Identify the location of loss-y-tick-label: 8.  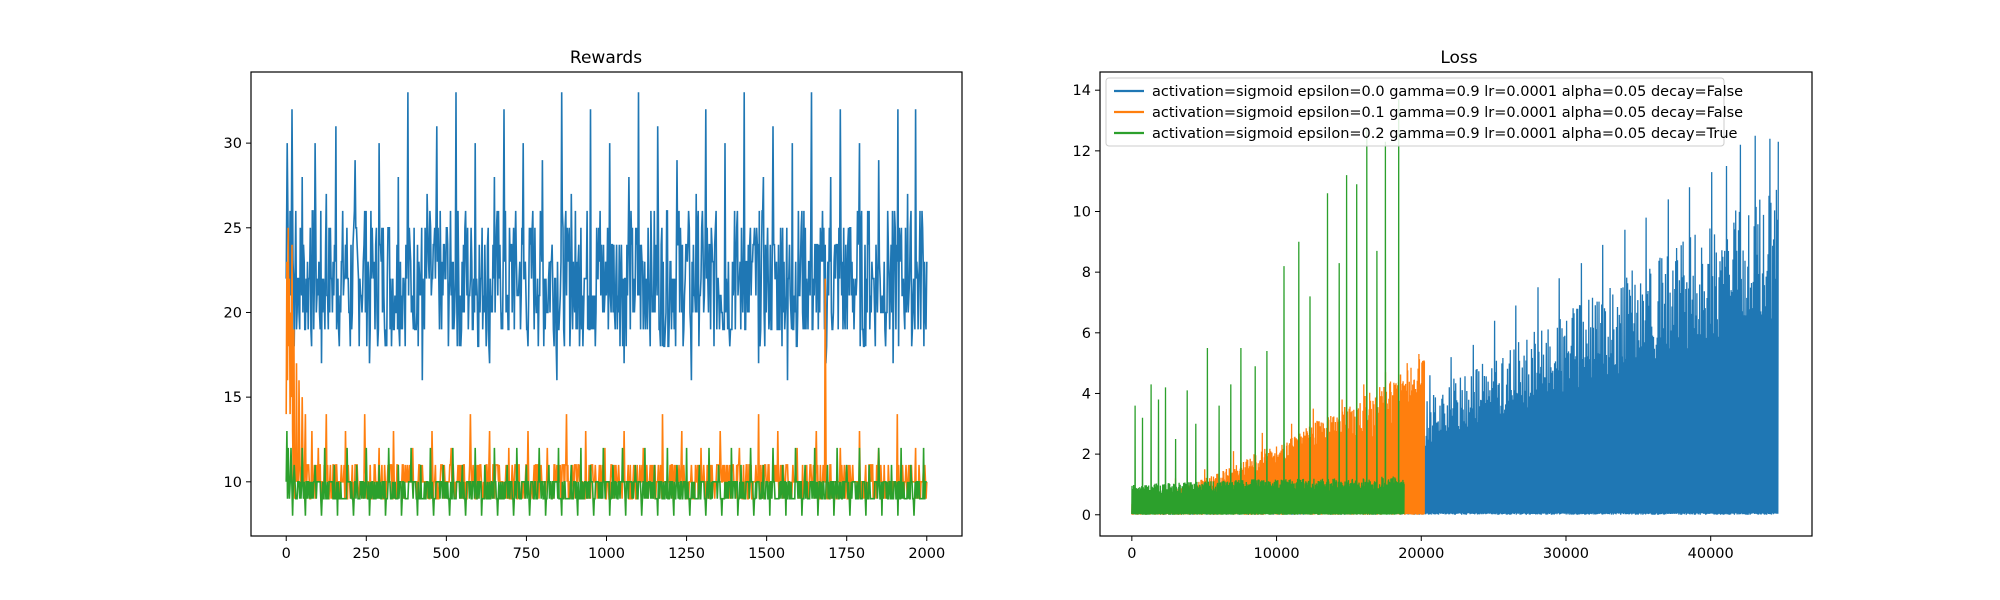
(1086, 273).